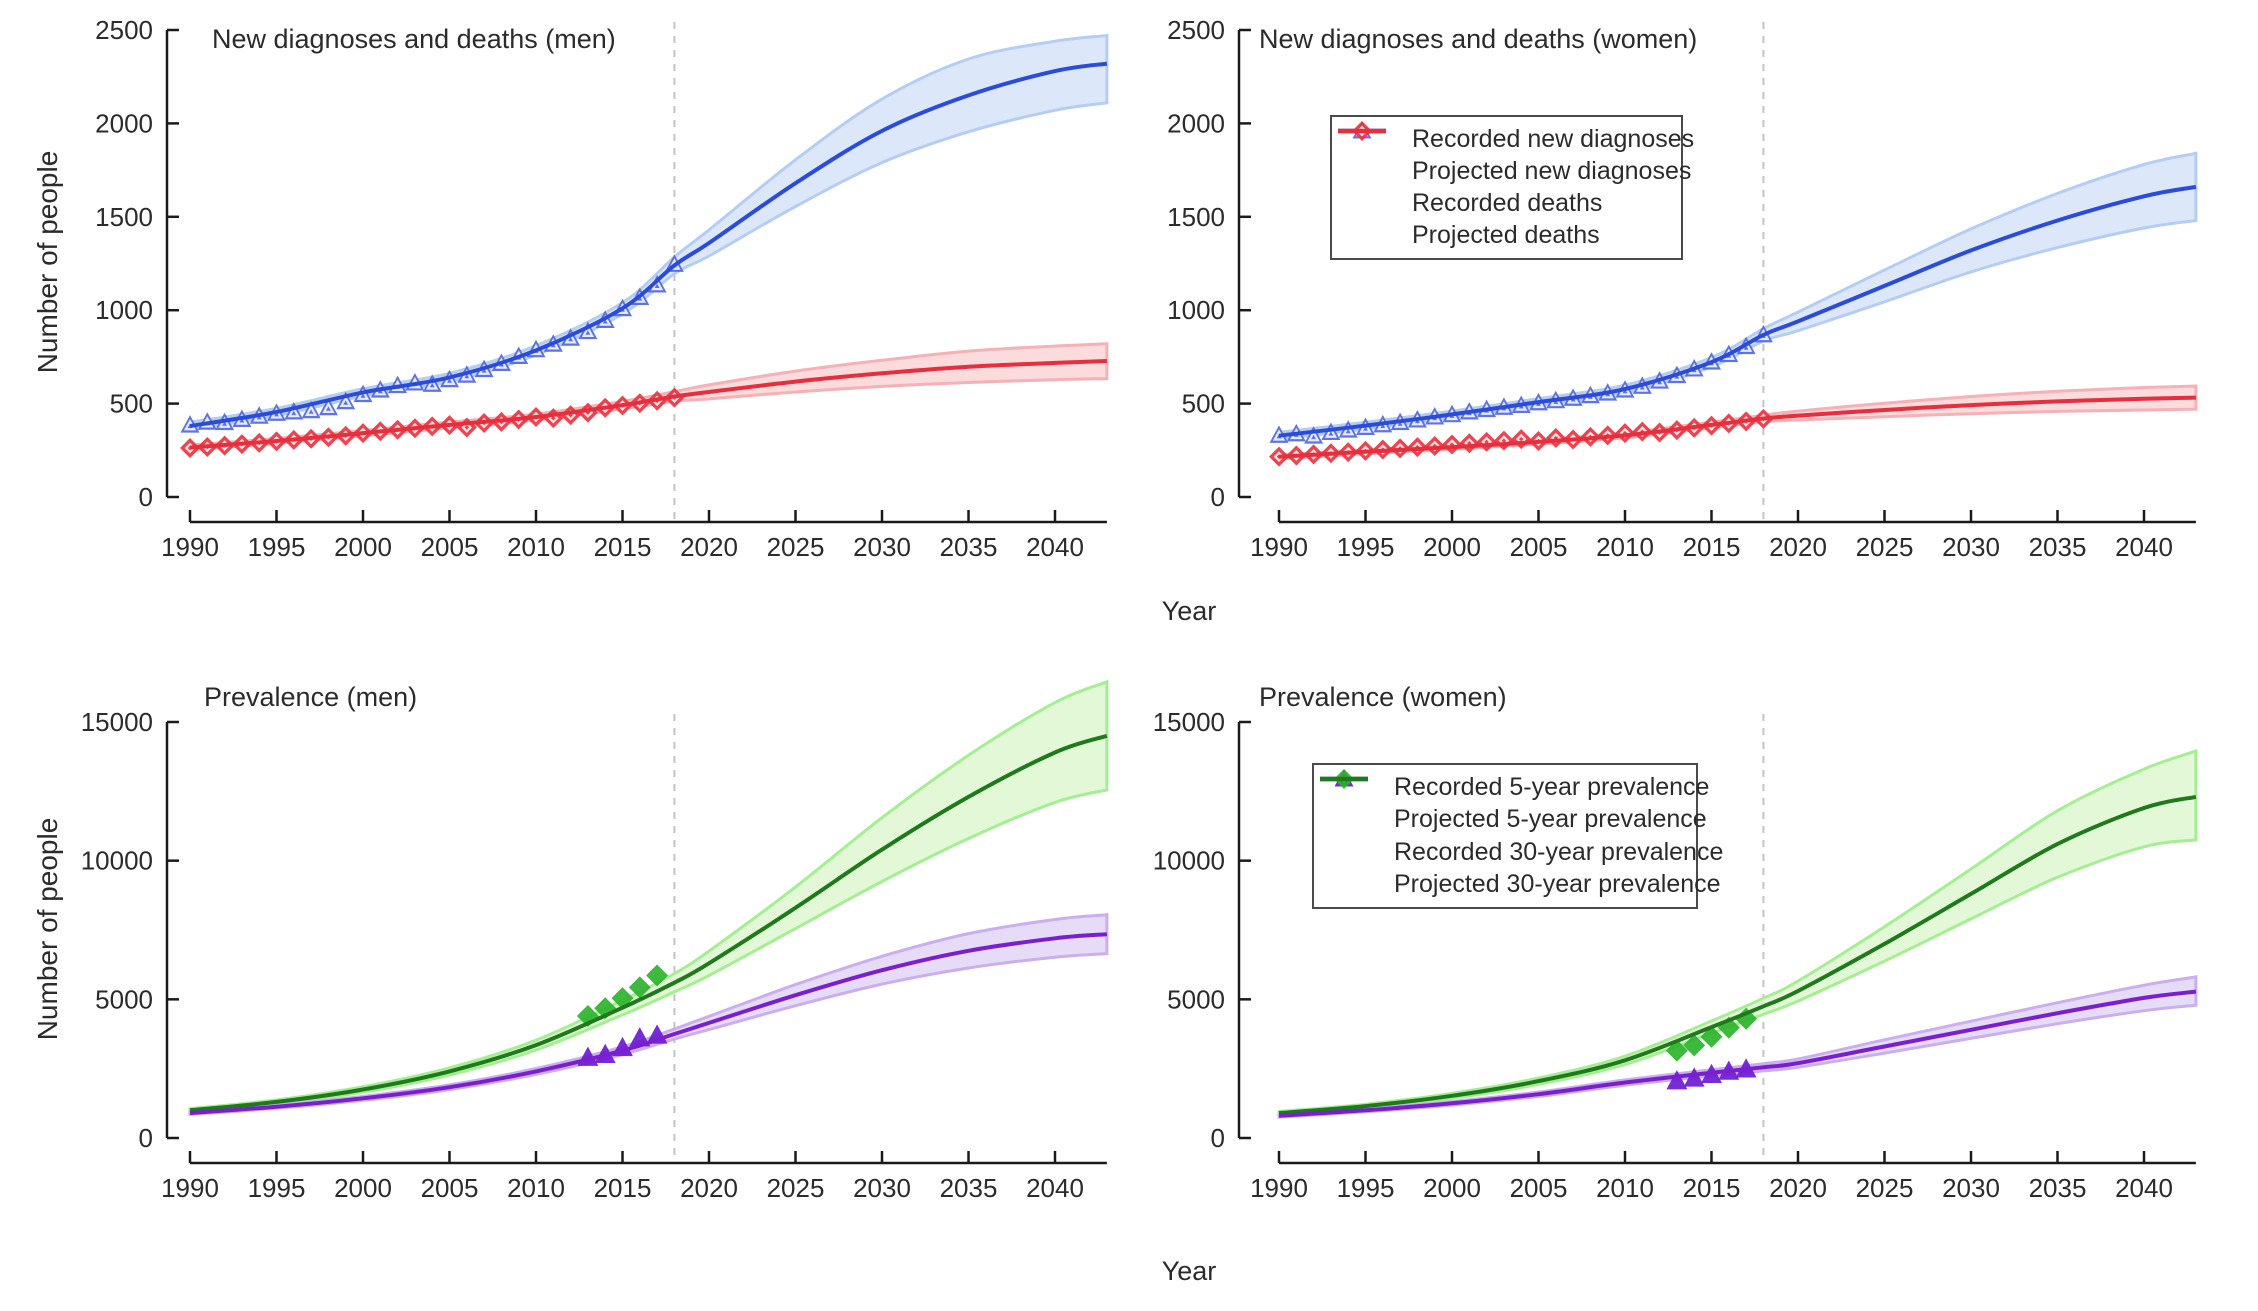 This screenshot has width=2258, height=1311. Describe the element at coordinates (117, 861) in the screenshot. I see `y-tick-label: 10000` at that location.